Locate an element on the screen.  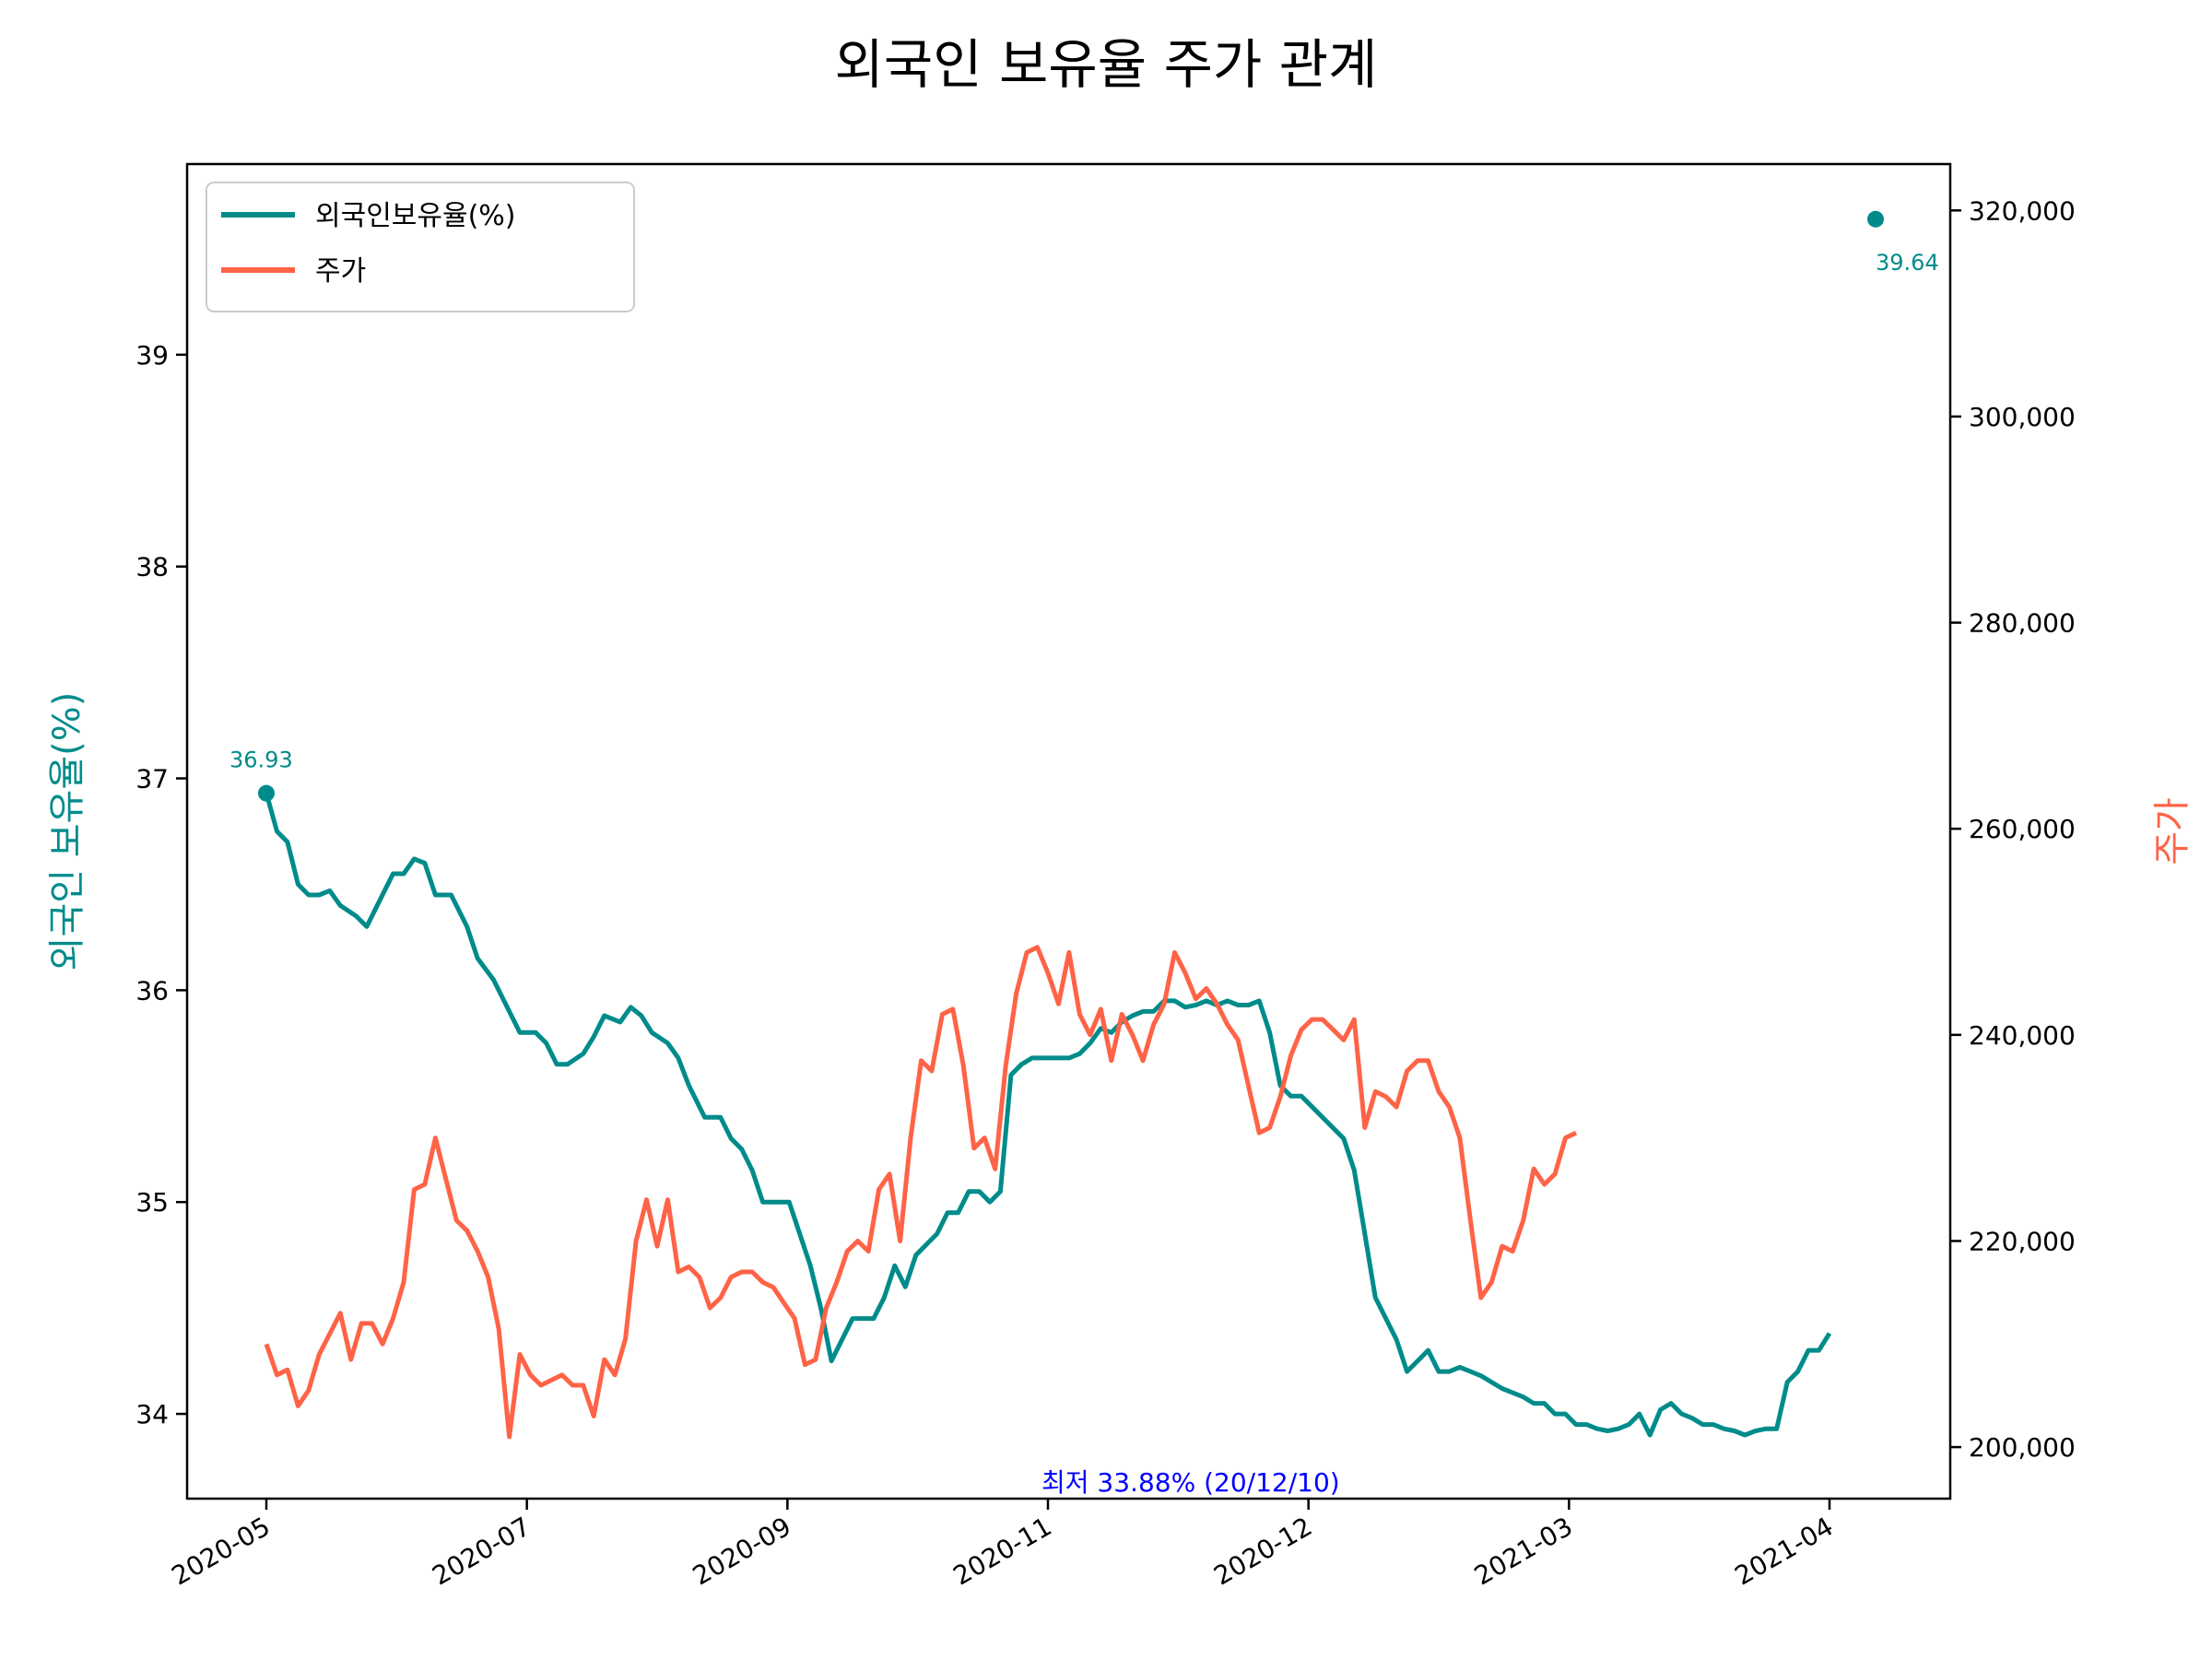
y-right-tick-label: 320,000 is located at coordinates (2022, 210).